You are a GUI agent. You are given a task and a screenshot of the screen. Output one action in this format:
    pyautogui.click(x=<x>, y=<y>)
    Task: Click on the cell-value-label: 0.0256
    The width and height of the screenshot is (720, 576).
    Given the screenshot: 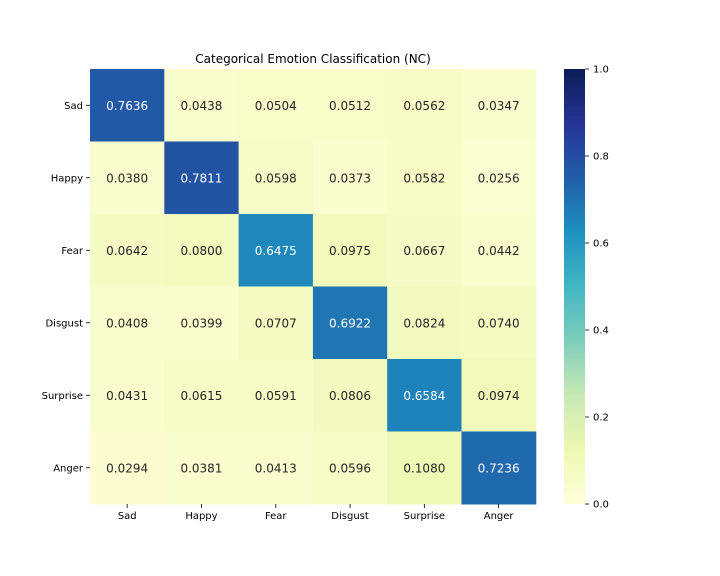 What is the action you would take?
    pyautogui.click(x=499, y=178)
    